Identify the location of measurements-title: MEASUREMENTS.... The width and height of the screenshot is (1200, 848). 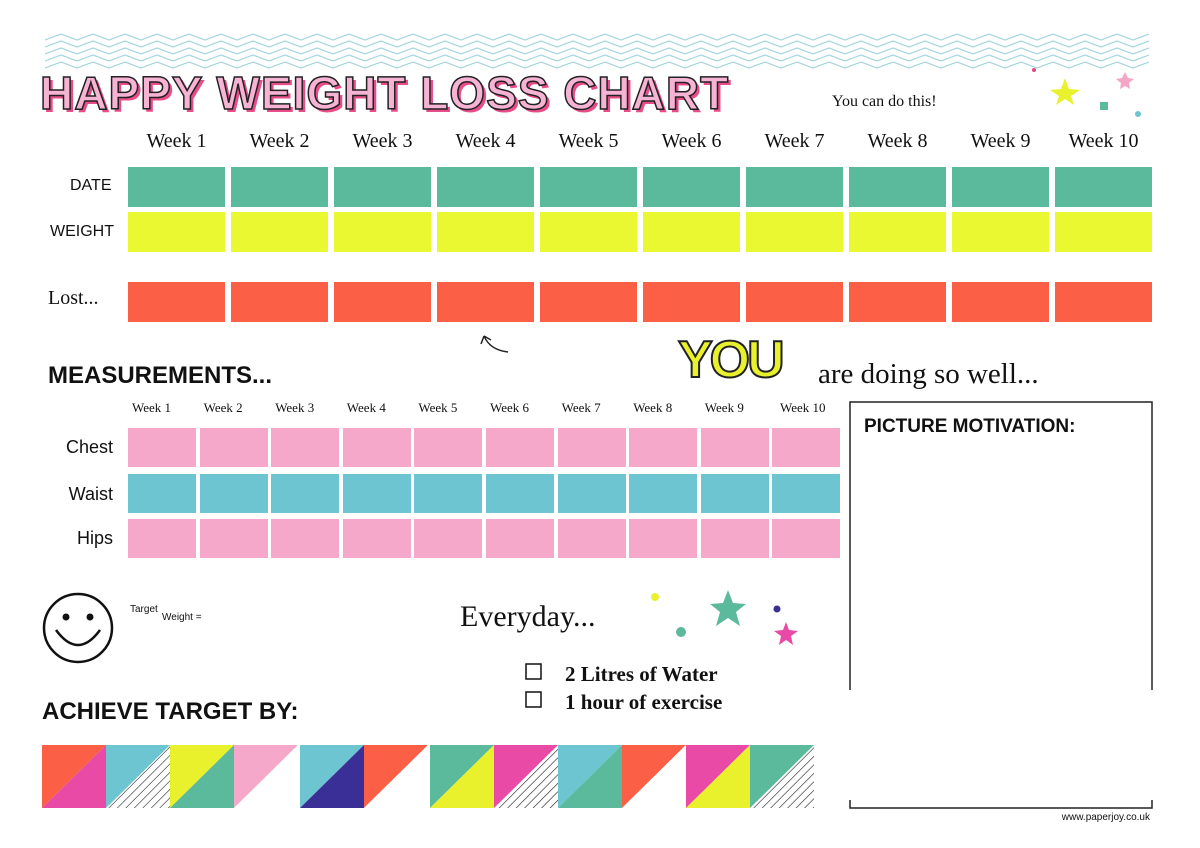
(160, 375).